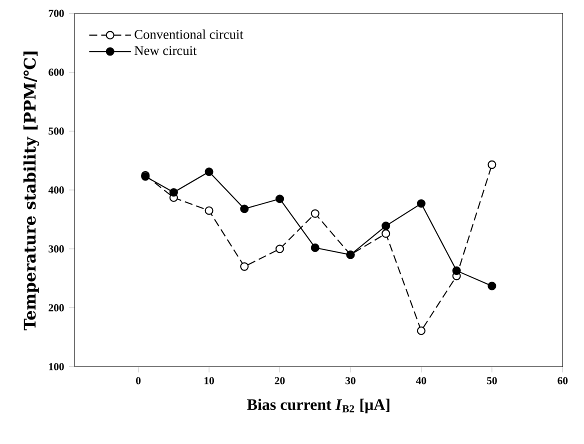  Describe the element at coordinates (279, 380) in the screenshot. I see `x-tick-label: 20` at that location.